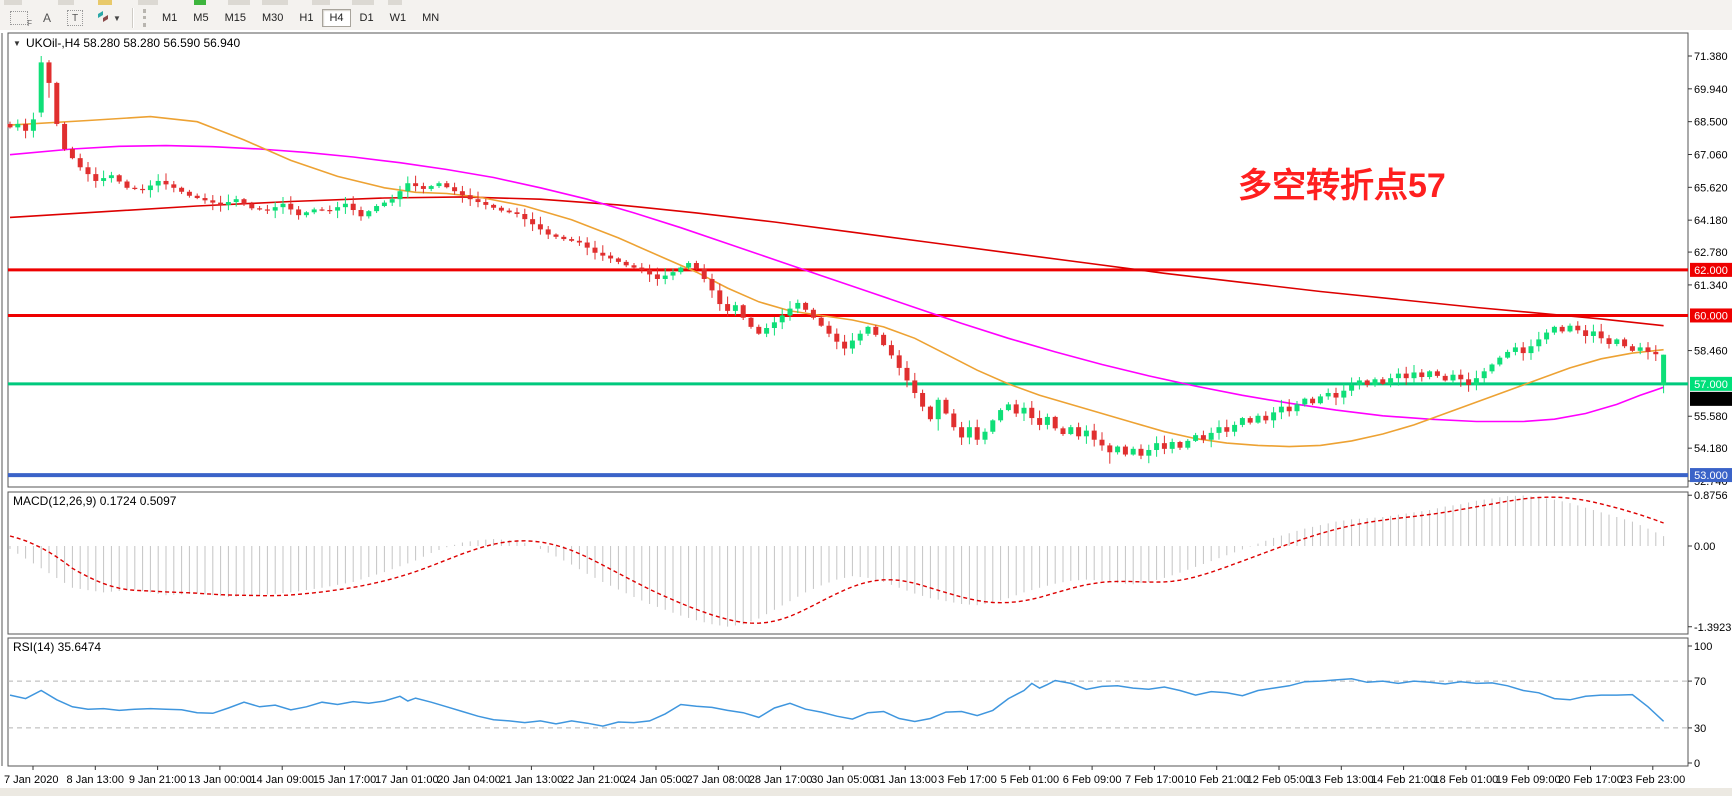 The image size is (1732, 801). I want to click on date-axis-label: 31 Jan 13:00, so click(905, 780).